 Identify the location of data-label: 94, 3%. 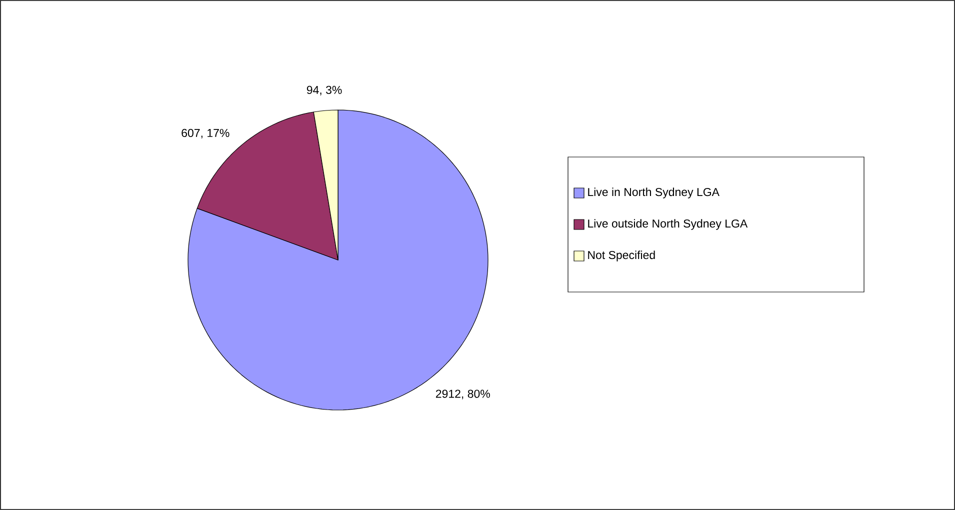
(324, 91).